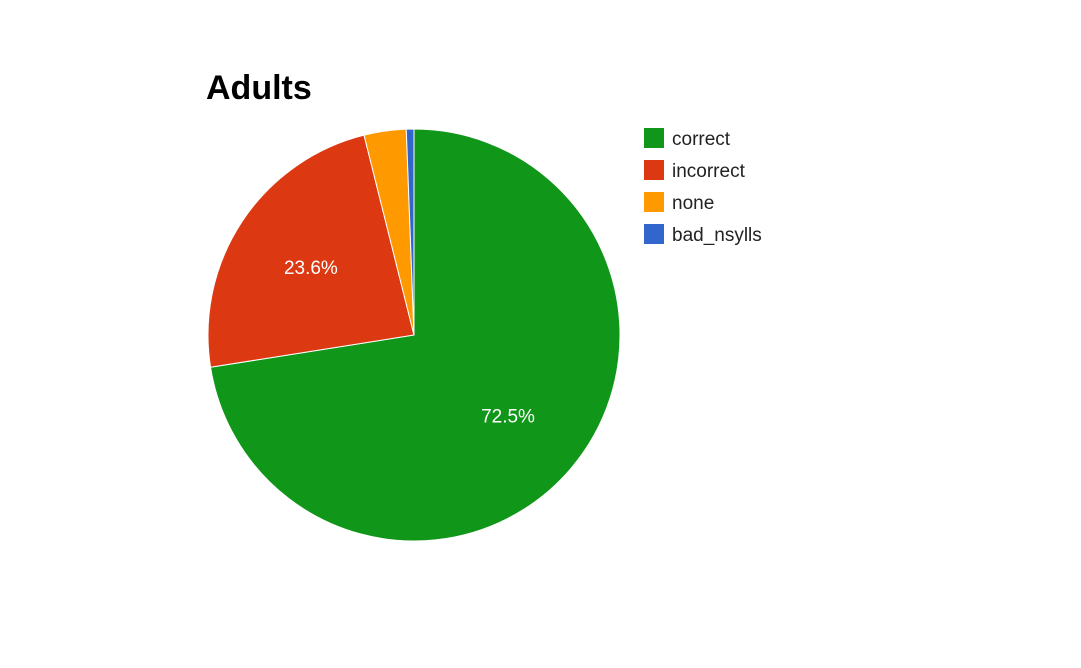  I want to click on legend-swatch-incorrect, so click(654, 170).